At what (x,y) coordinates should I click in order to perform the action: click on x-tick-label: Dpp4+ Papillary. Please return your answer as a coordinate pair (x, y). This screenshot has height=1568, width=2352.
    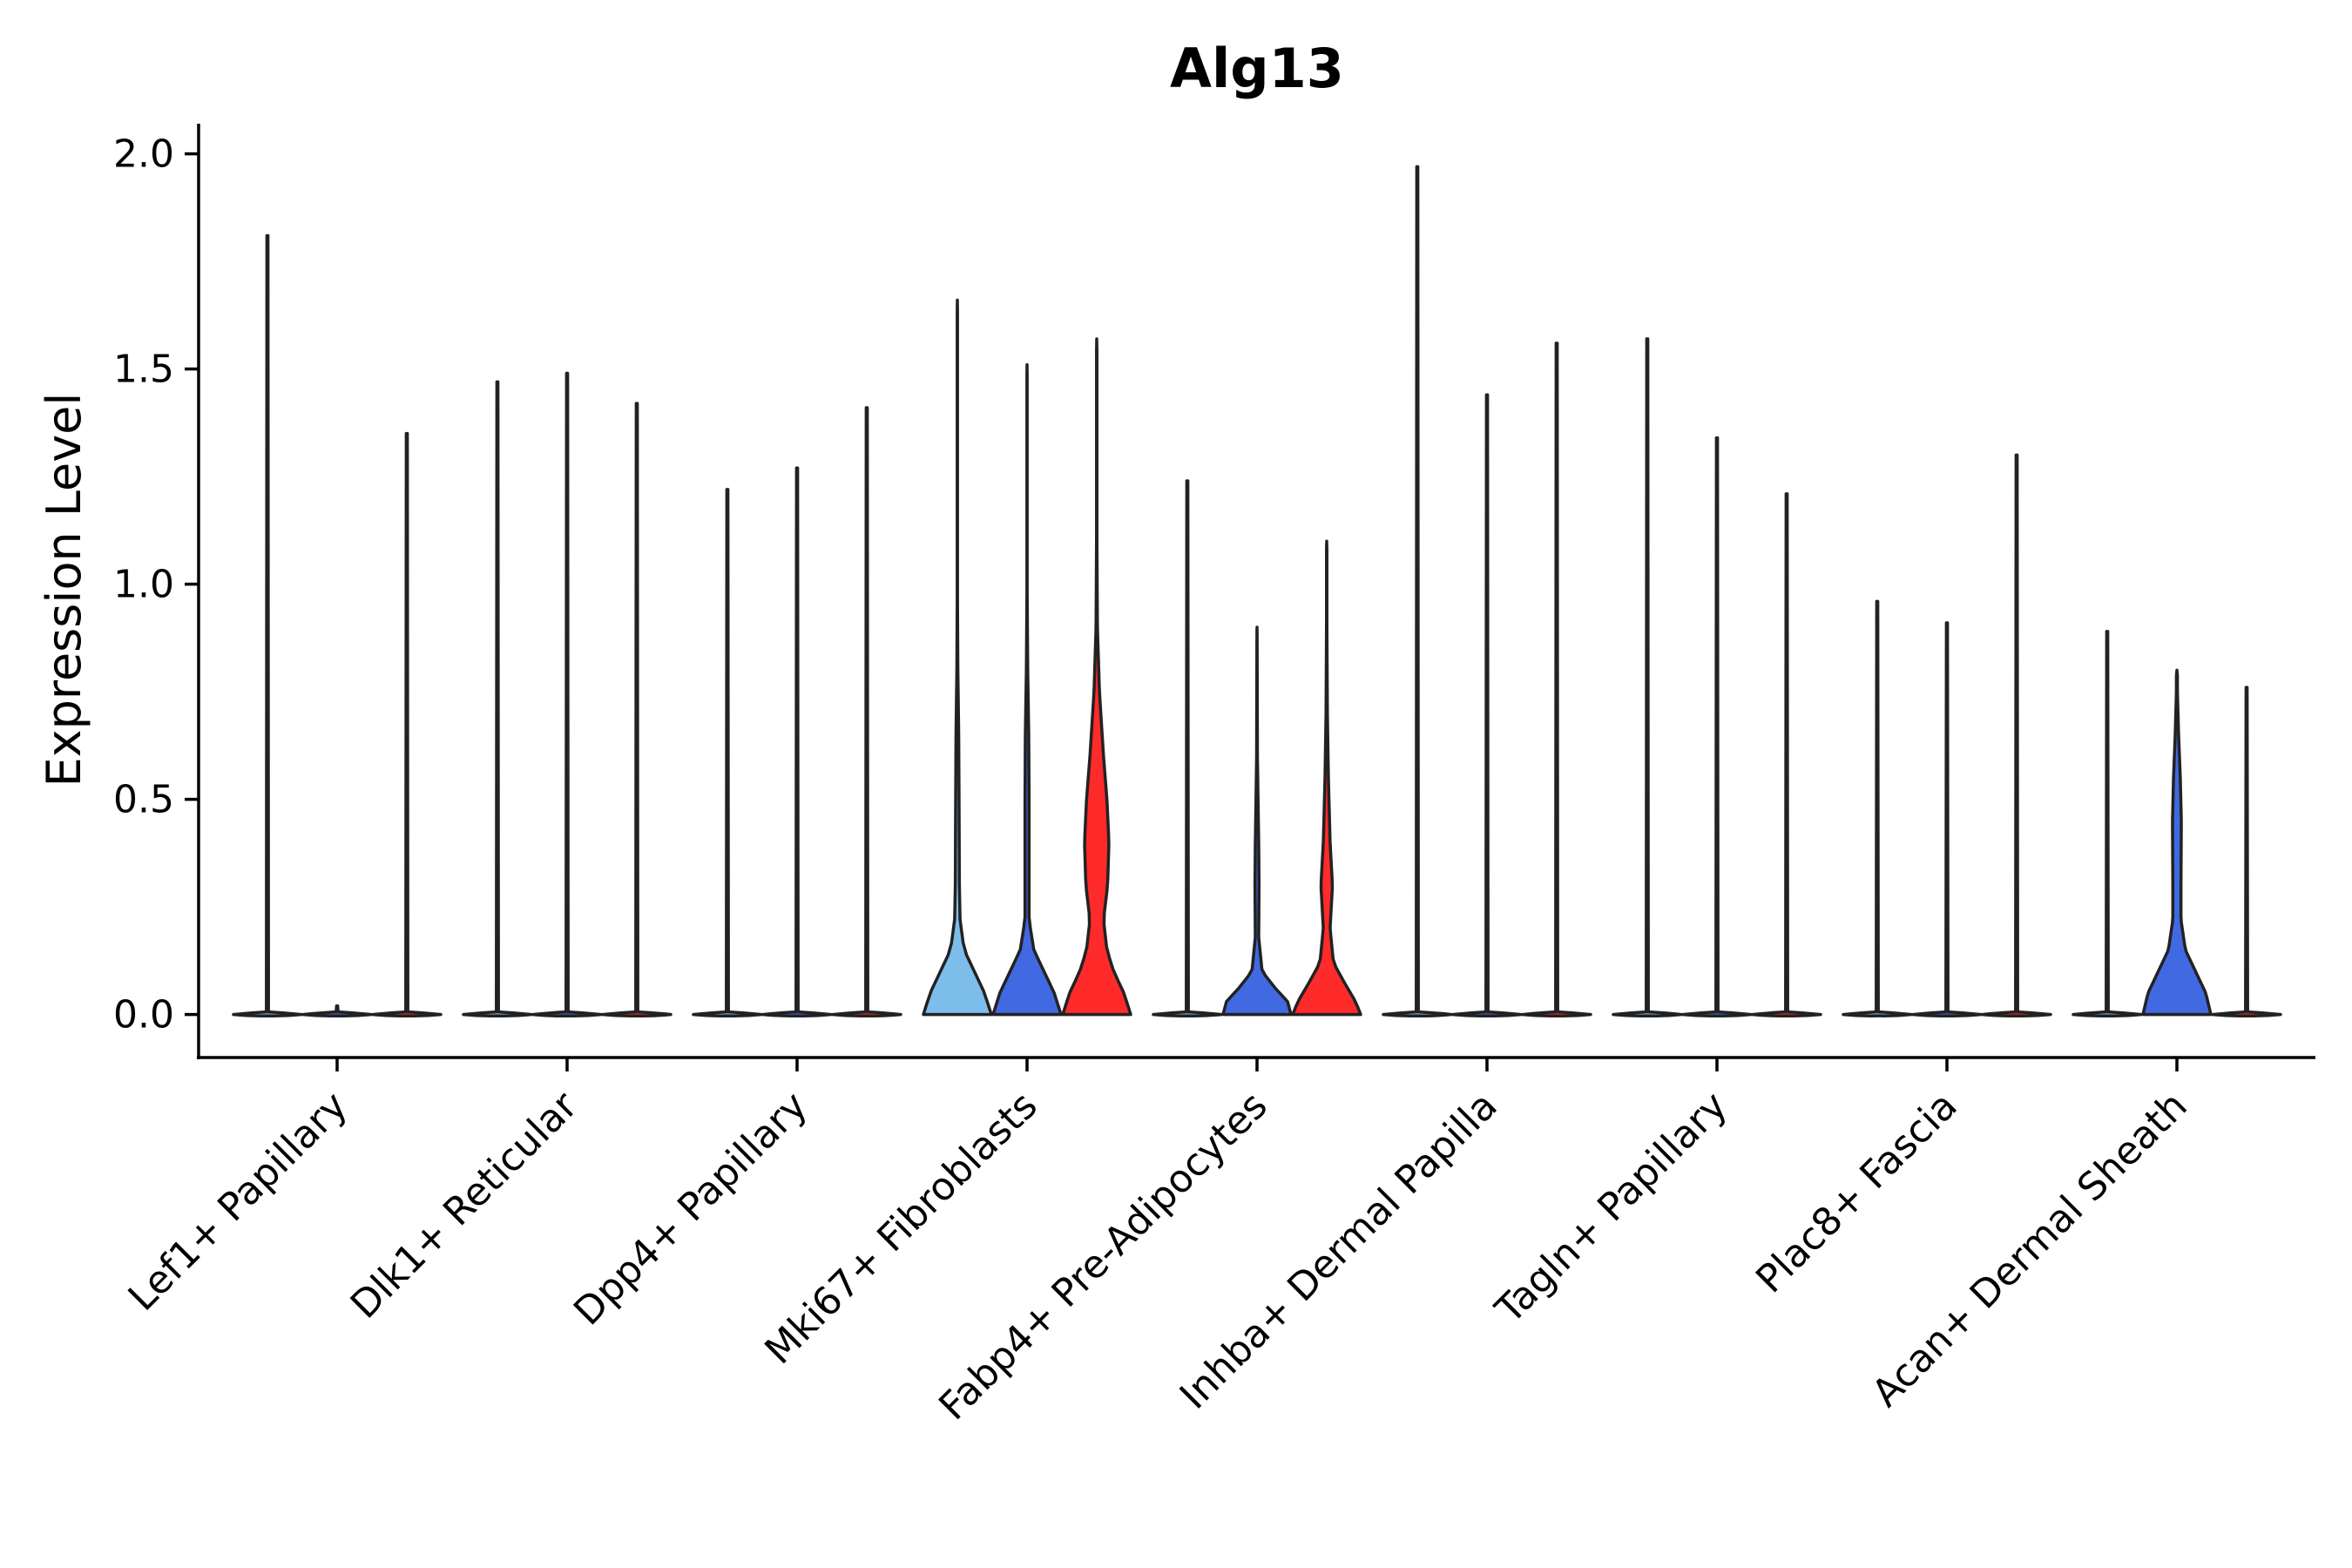
    Looking at the image, I should click on (690, 1209).